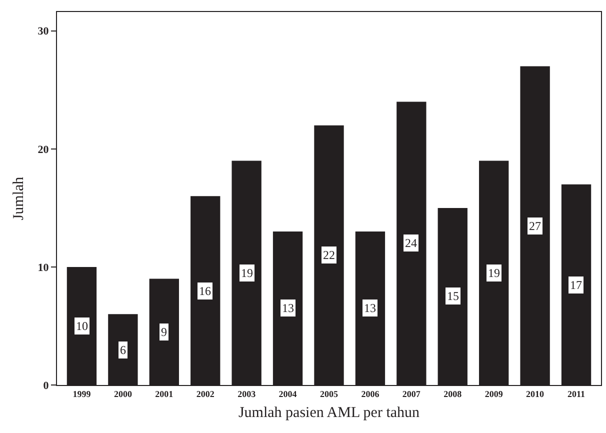 The height and width of the screenshot is (433, 606). Describe the element at coordinates (453, 296) in the screenshot. I see `data-label: 15` at that location.